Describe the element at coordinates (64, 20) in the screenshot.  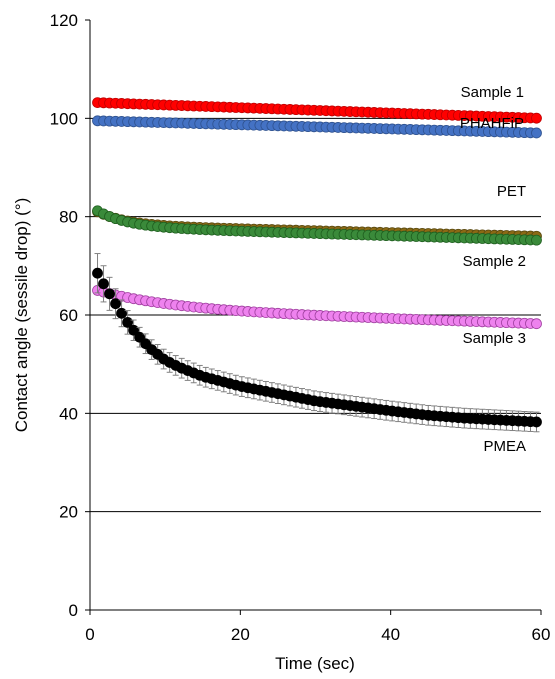
I see `y-tick-label: 120` at that location.